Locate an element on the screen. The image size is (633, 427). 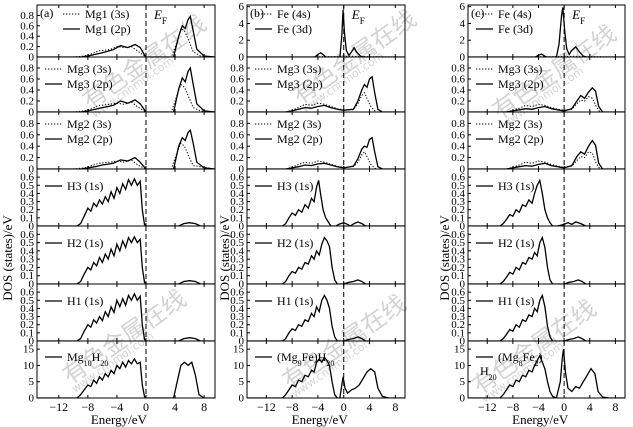
panel-total: 0 5 10 15 (Mg8Fe2)H20 is located at coordinates (540, 372).